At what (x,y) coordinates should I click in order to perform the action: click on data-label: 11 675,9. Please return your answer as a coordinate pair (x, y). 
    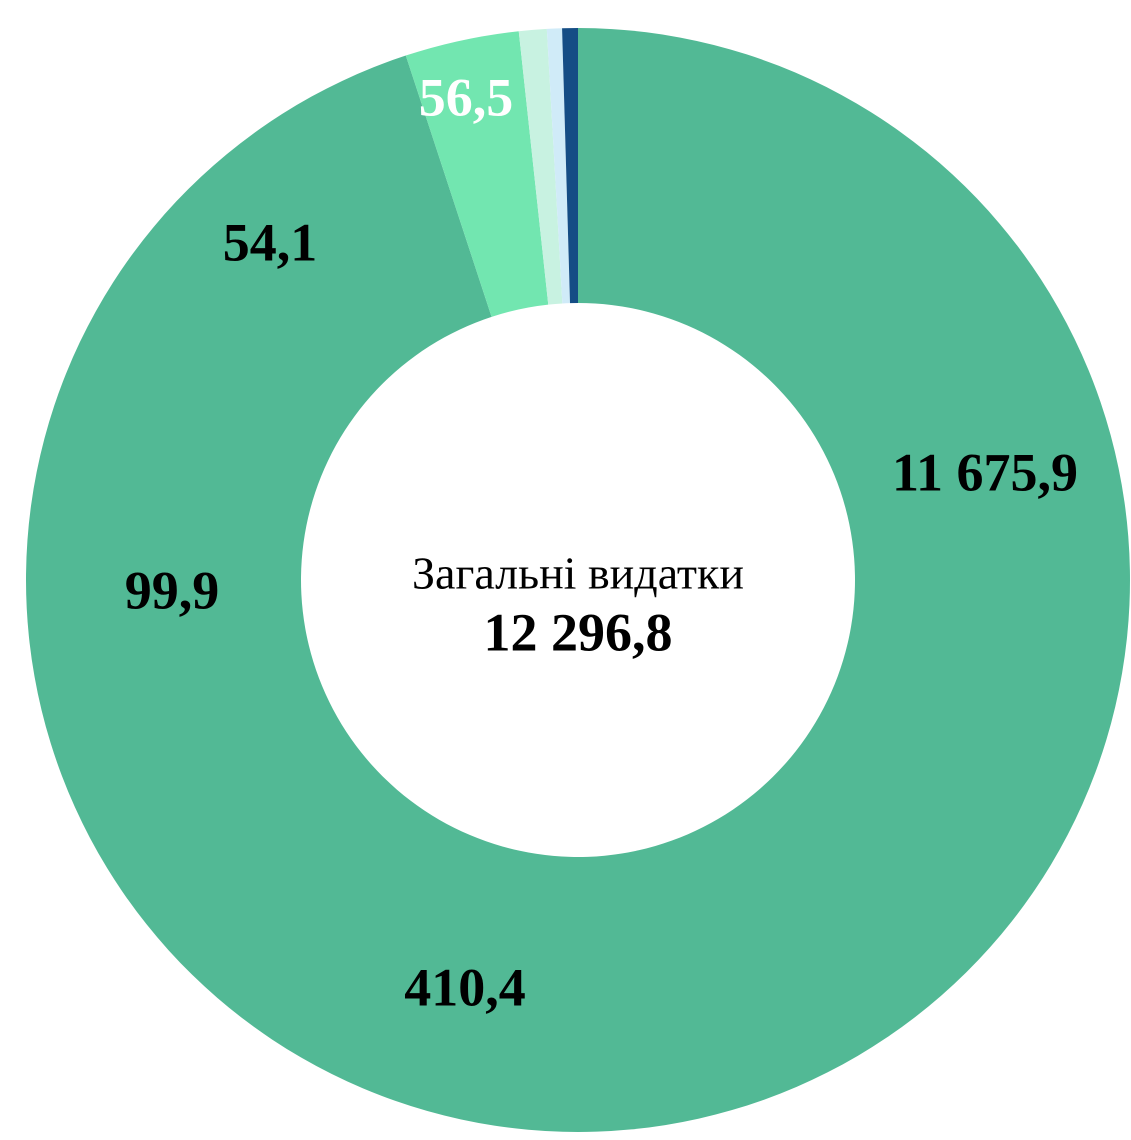
    Looking at the image, I should click on (985, 472).